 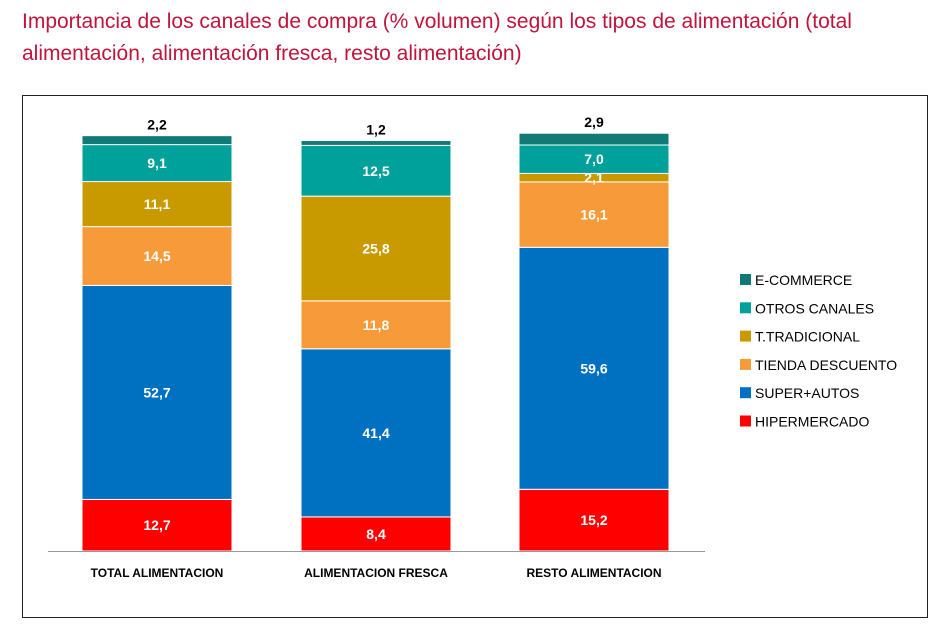 I want to click on legend-label-hipermercado: HIPERMERCADO, so click(x=812, y=422).